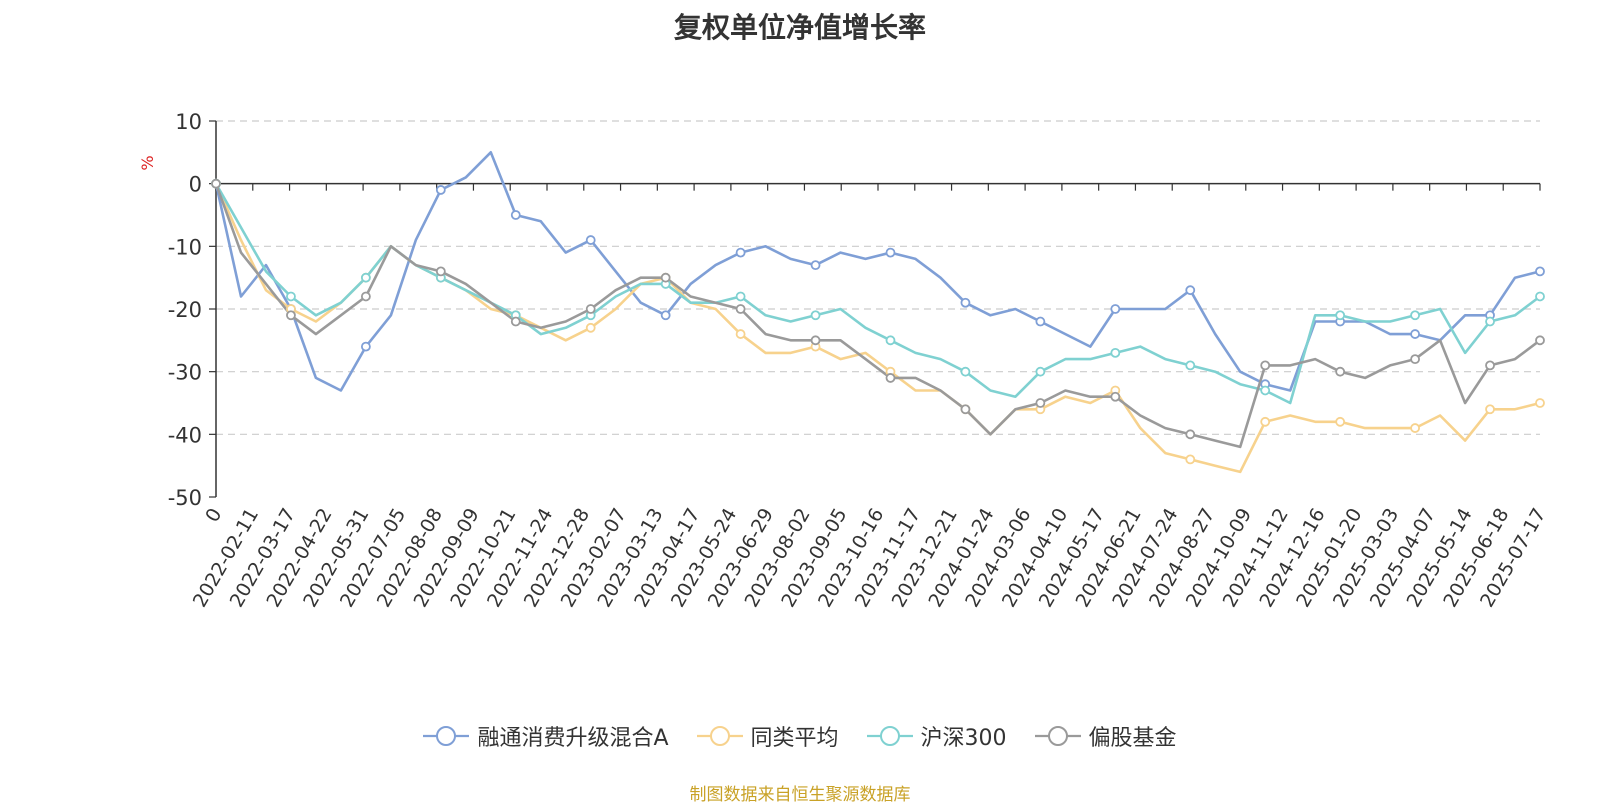 Image resolution: width=1600 pixels, height=805 pixels. Describe the element at coordinates (147, 162) in the screenshot. I see `y-axis-unit: %` at that location.